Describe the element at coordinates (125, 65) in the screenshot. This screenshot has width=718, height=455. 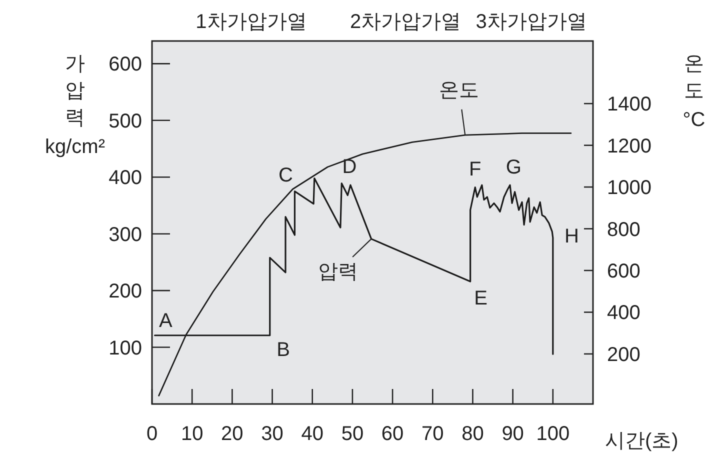
I see `y-tick-label: 600` at that location.